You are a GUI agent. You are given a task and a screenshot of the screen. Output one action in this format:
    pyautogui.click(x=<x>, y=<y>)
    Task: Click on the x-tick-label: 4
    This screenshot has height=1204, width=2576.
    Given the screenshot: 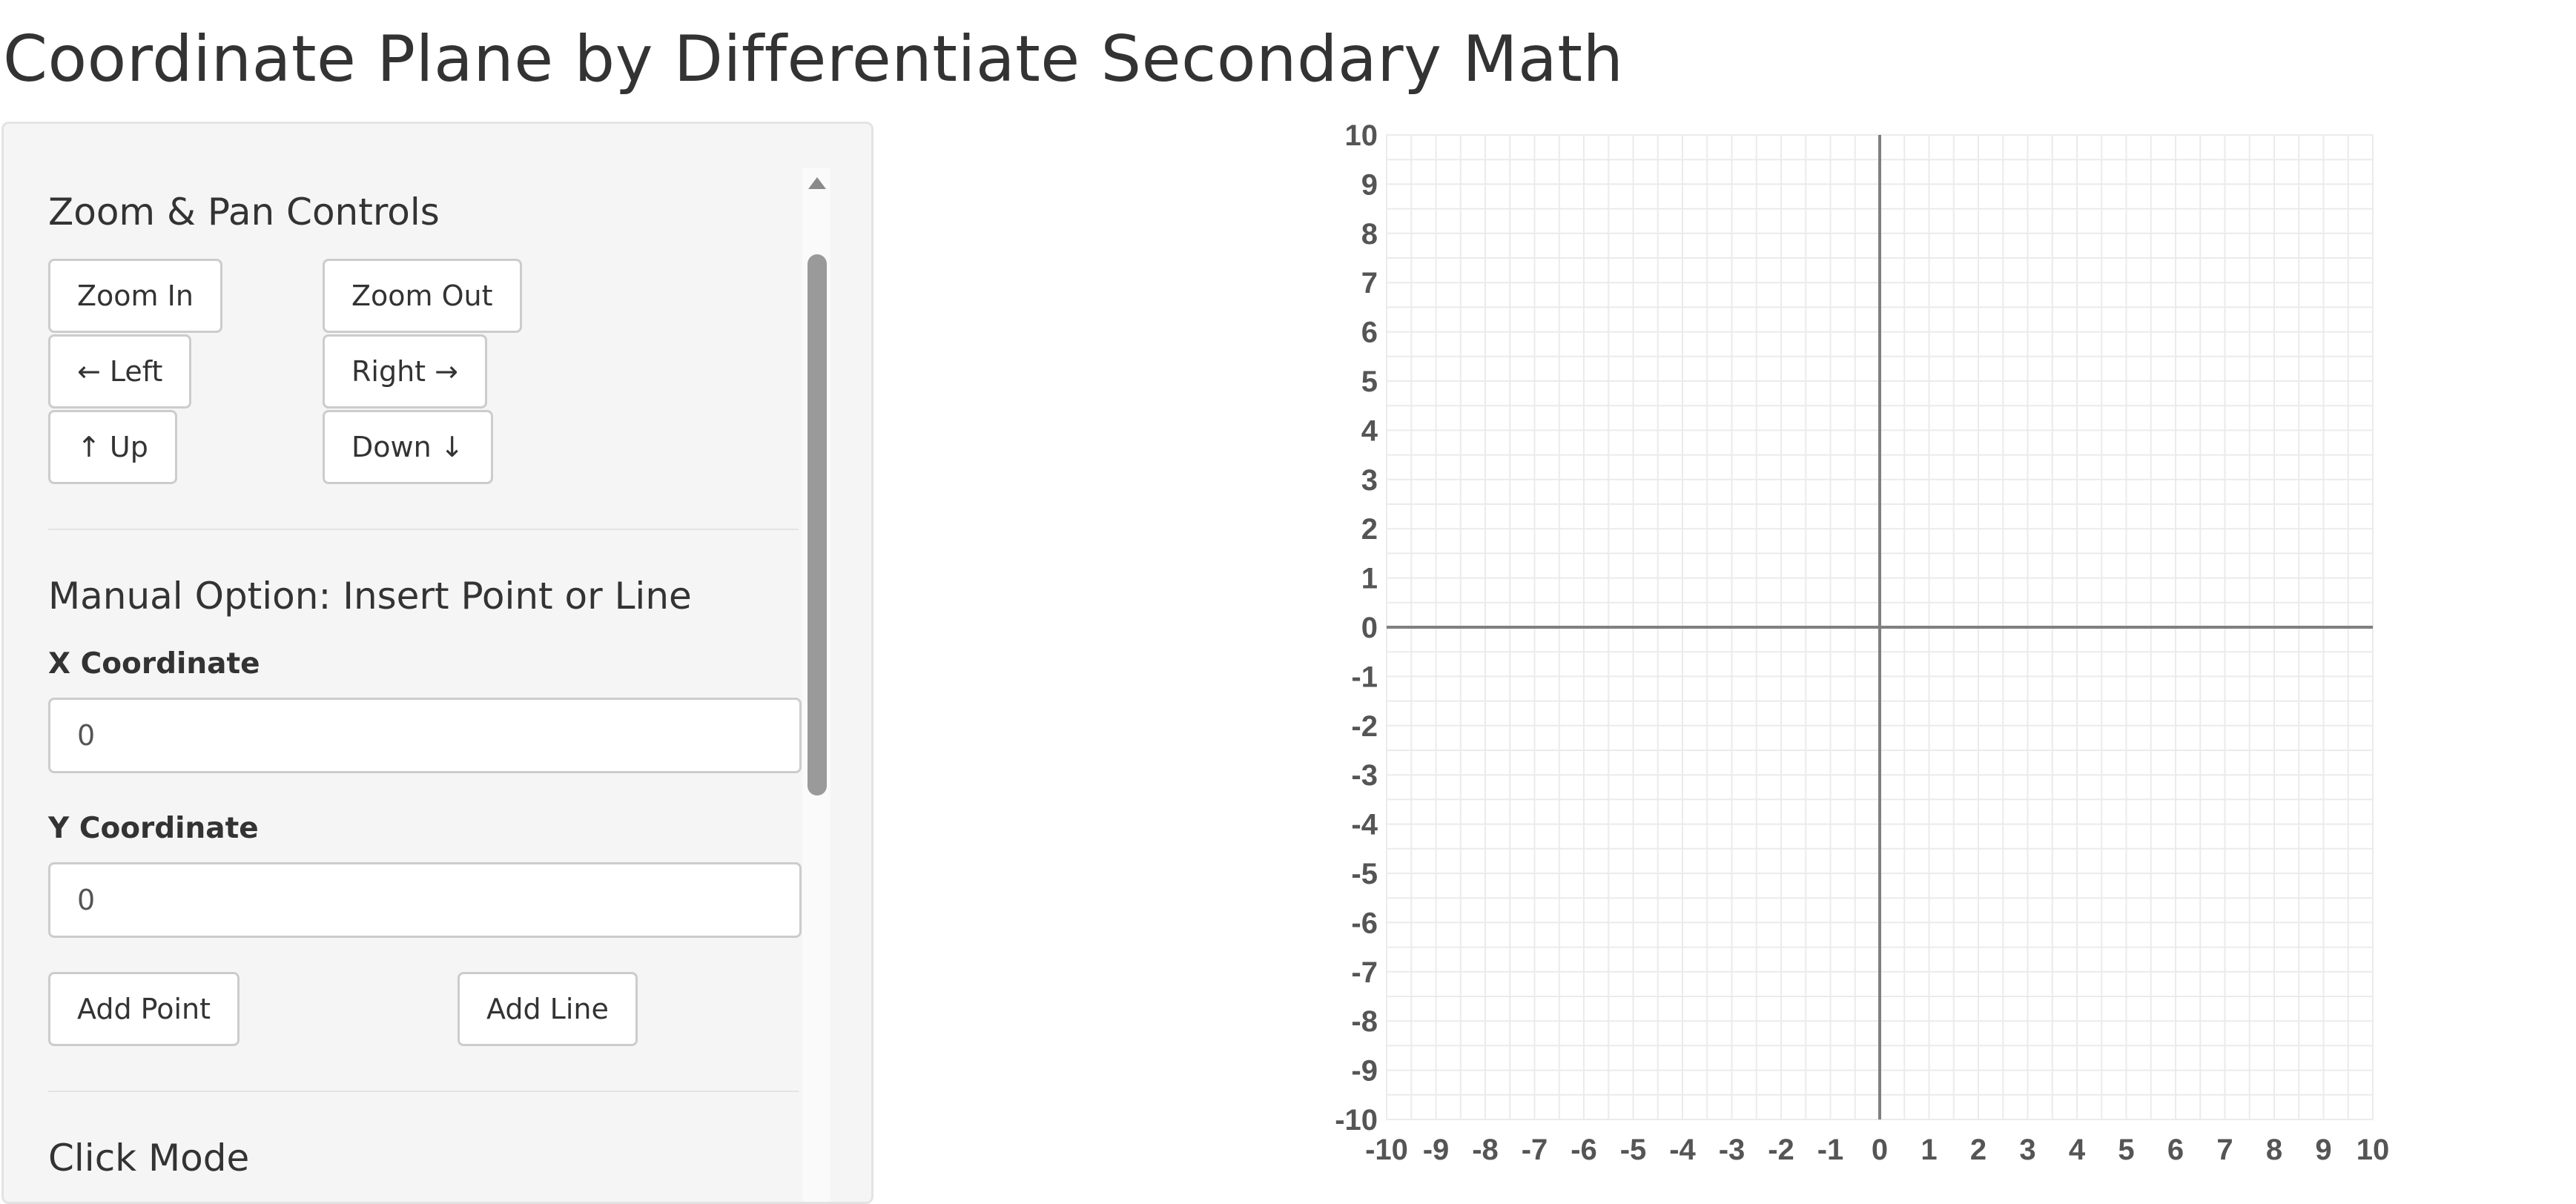 What is the action you would take?
    pyautogui.click(x=2077, y=1150)
    